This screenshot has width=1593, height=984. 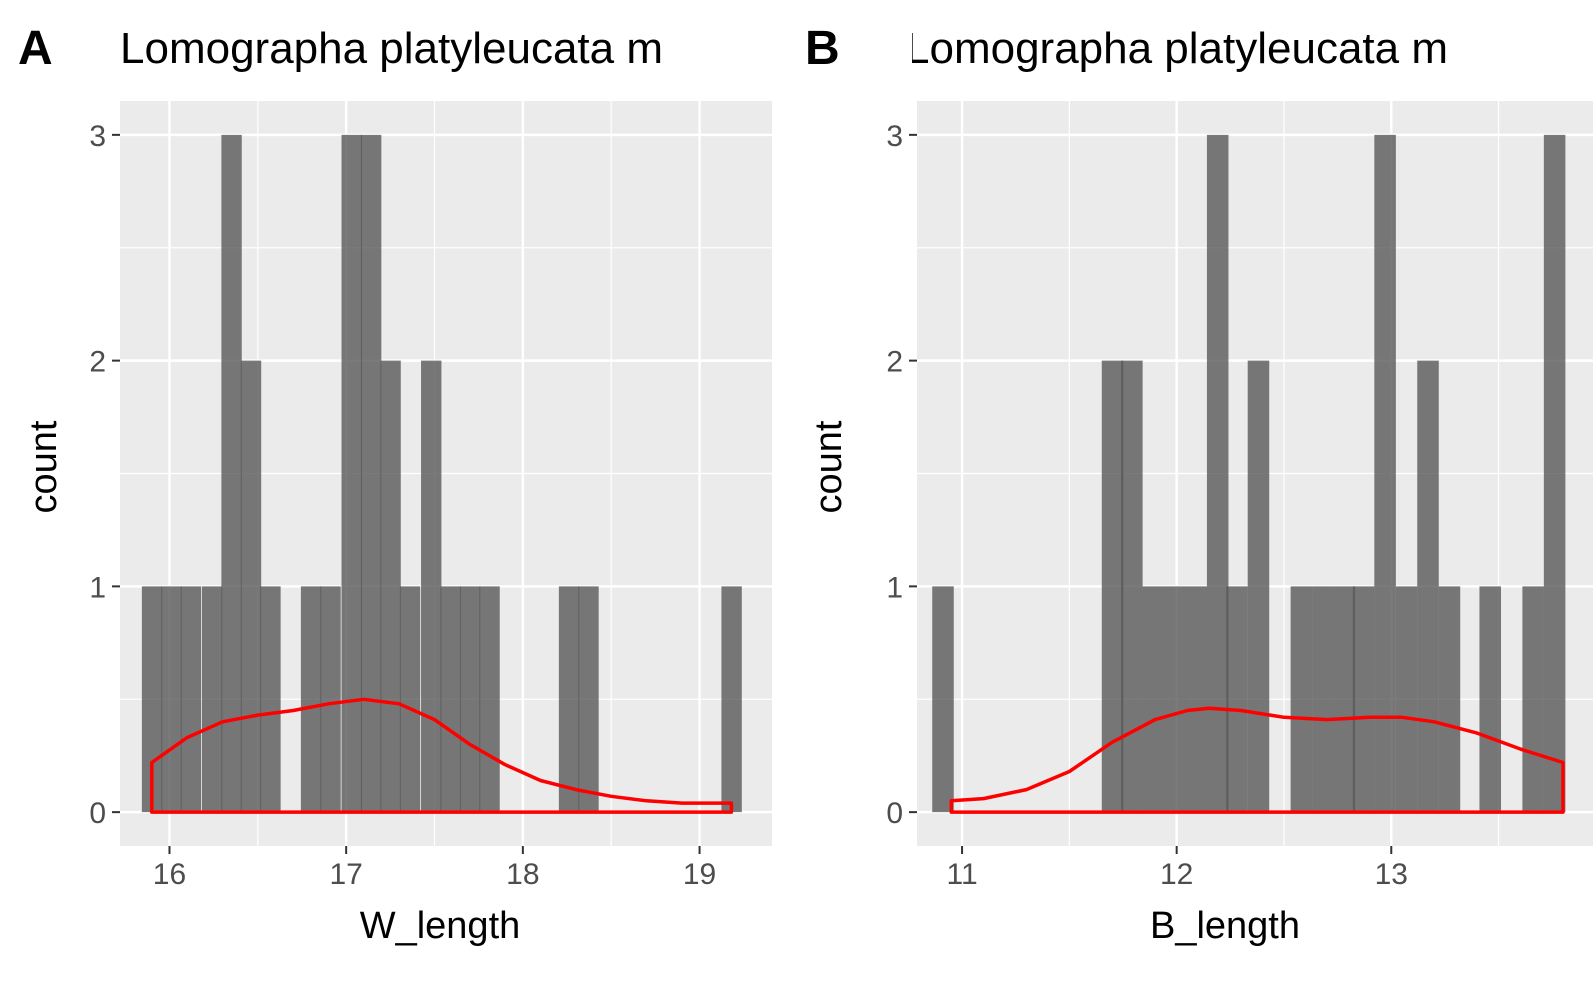 I want to click on panel-b-density-curve, so click(x=1257, y=760).